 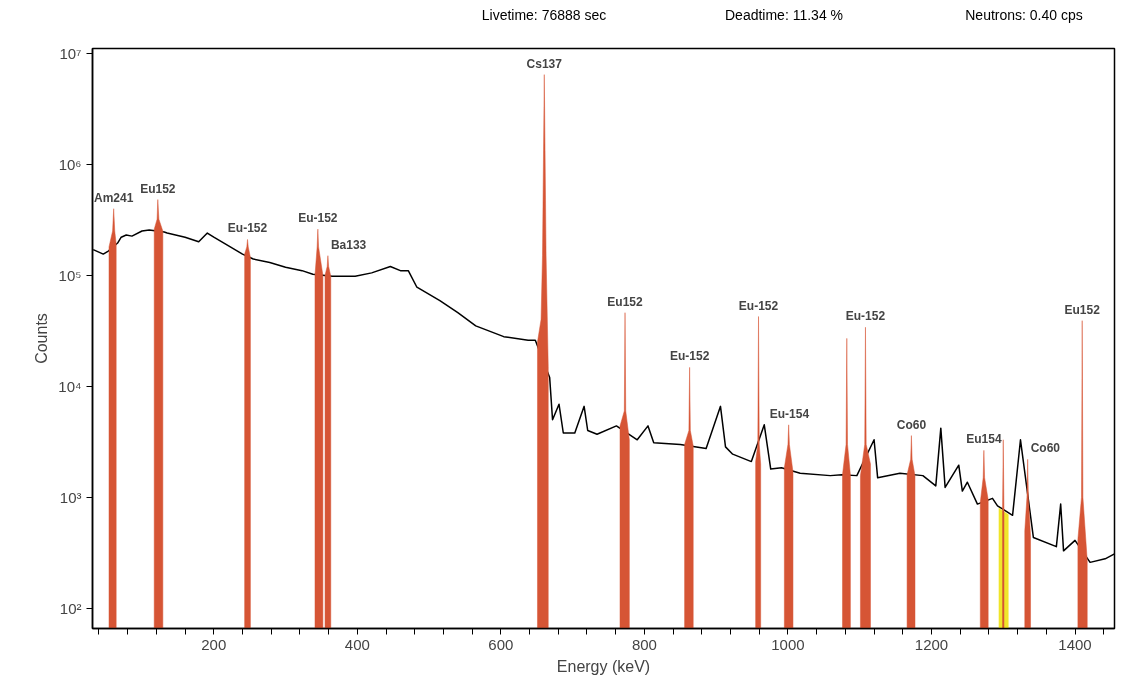 What do you see at coordinates (70, 53) in the screenshot?
I see `y-tick-label: 10⁷` at bounding box center [70, 53].